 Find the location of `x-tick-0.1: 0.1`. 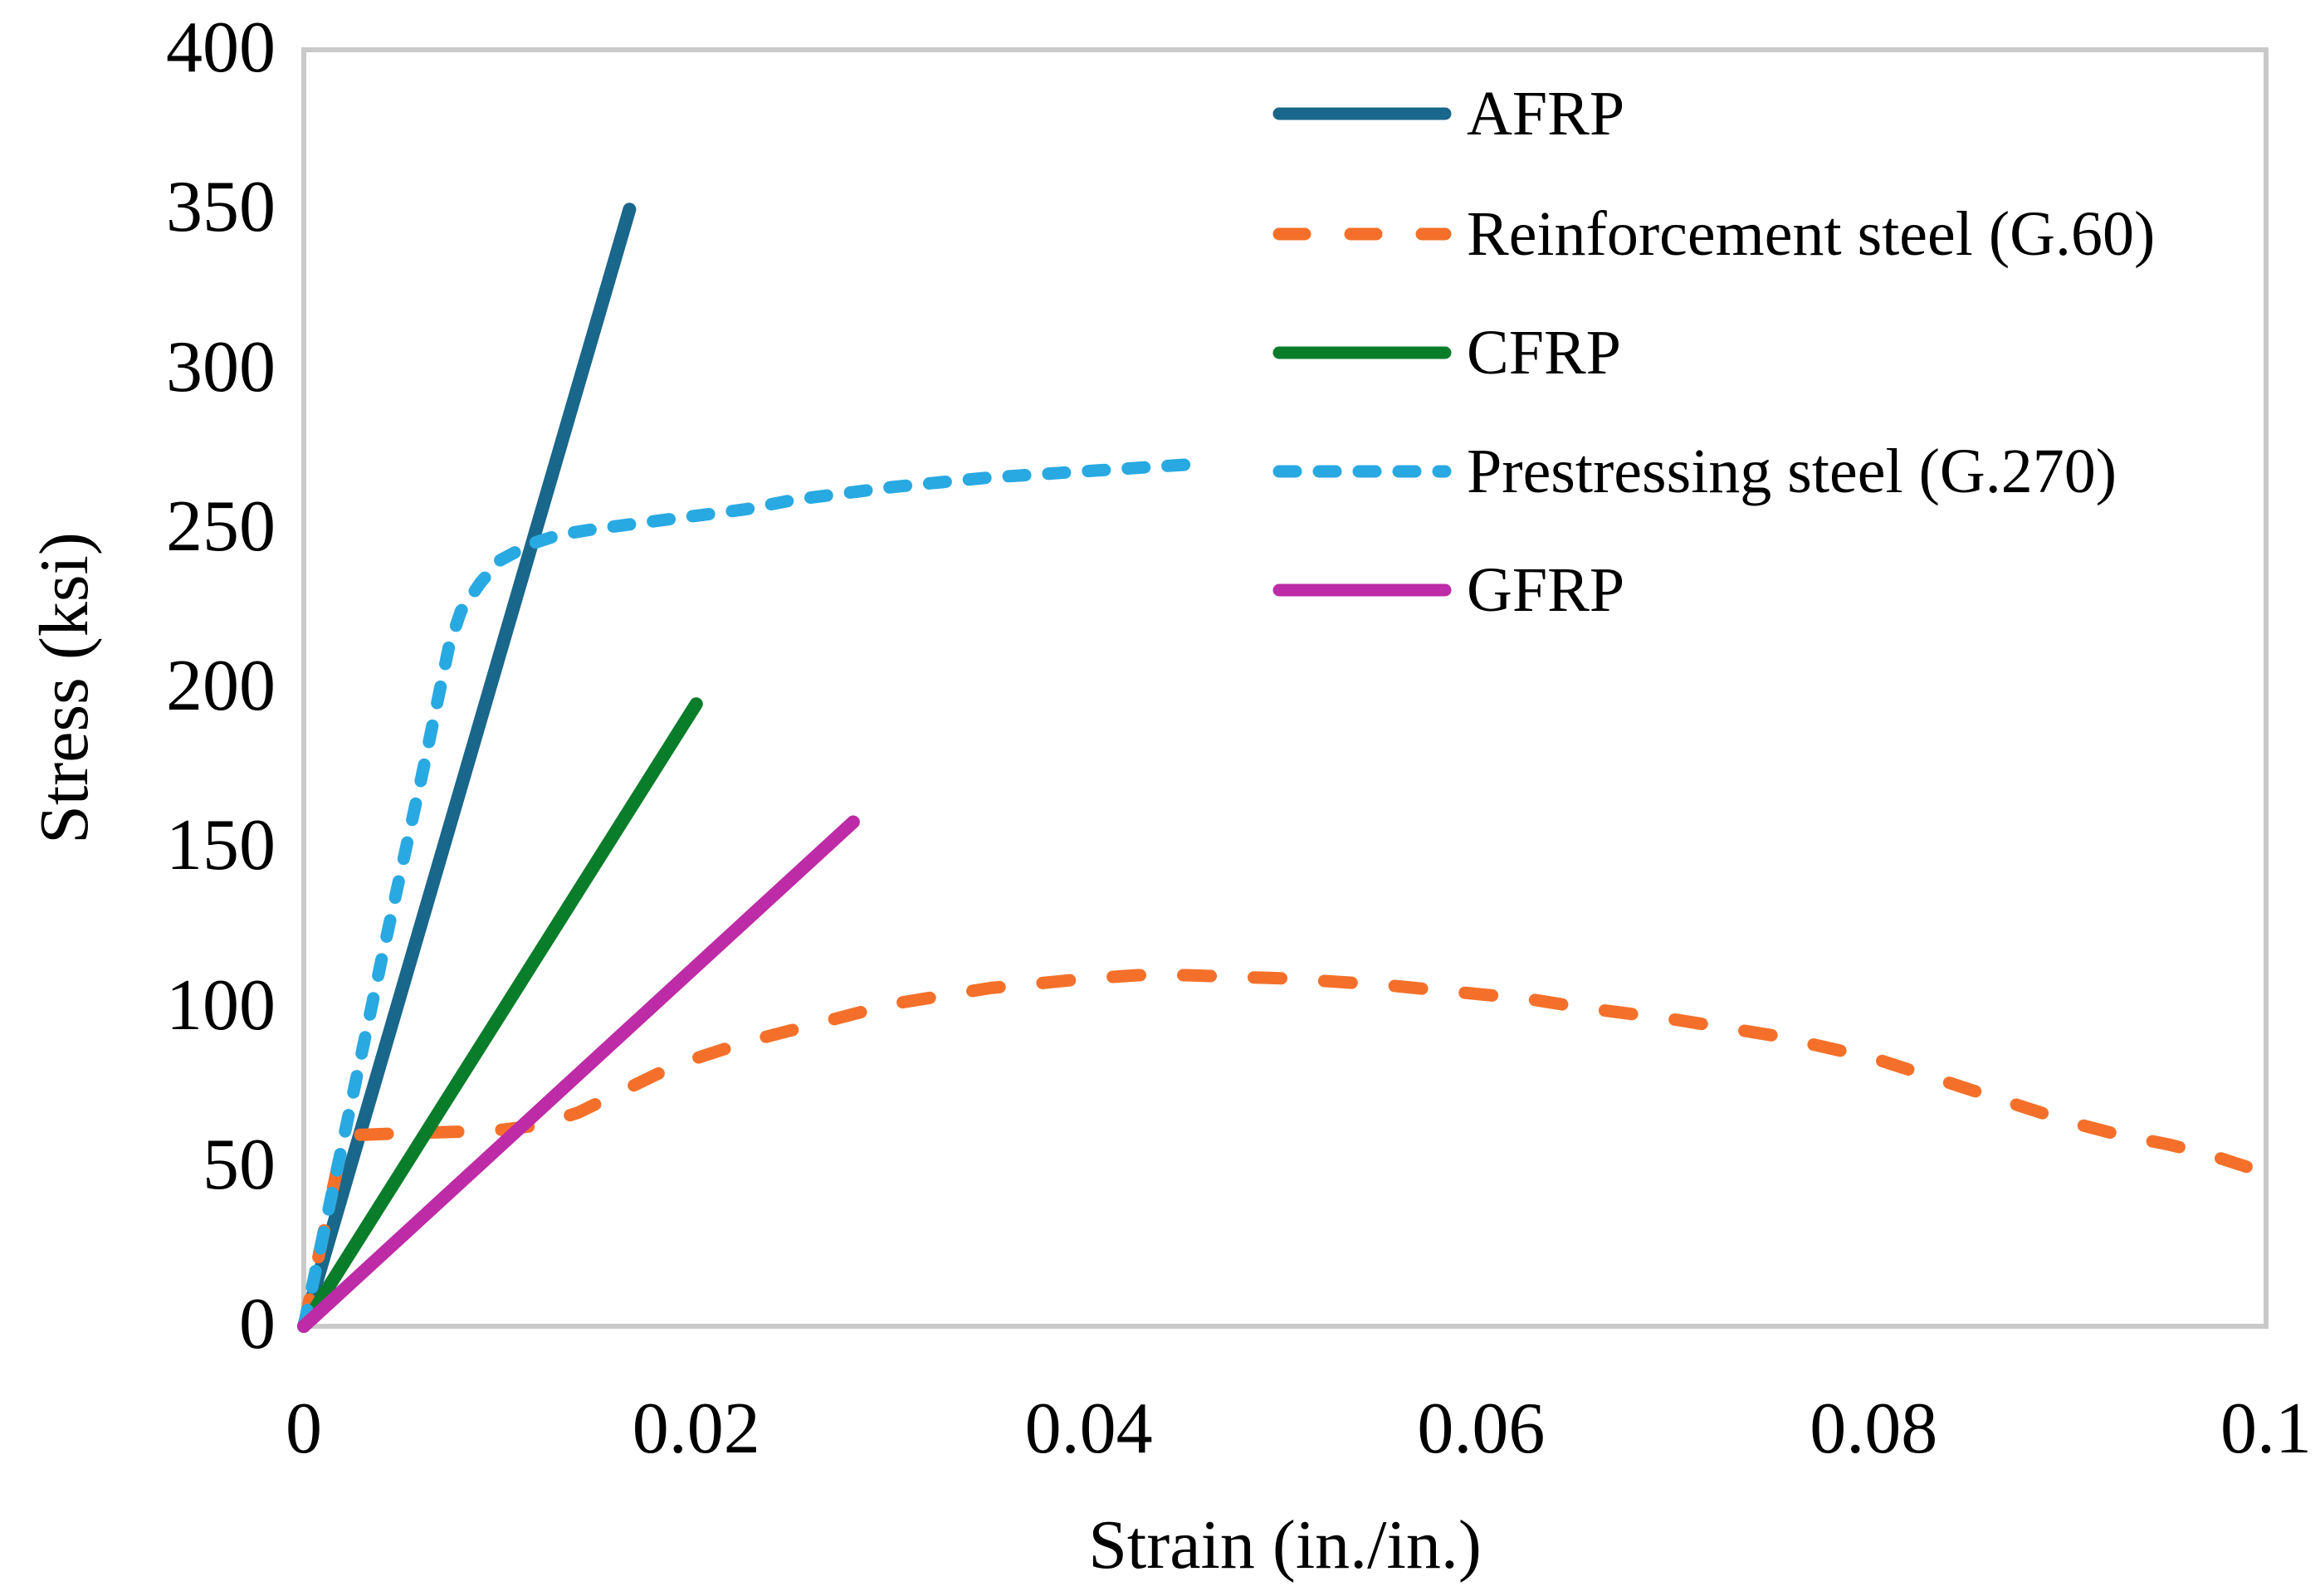

x-tick-0.1: 0.1 is located at coordinates (2266, 1429).